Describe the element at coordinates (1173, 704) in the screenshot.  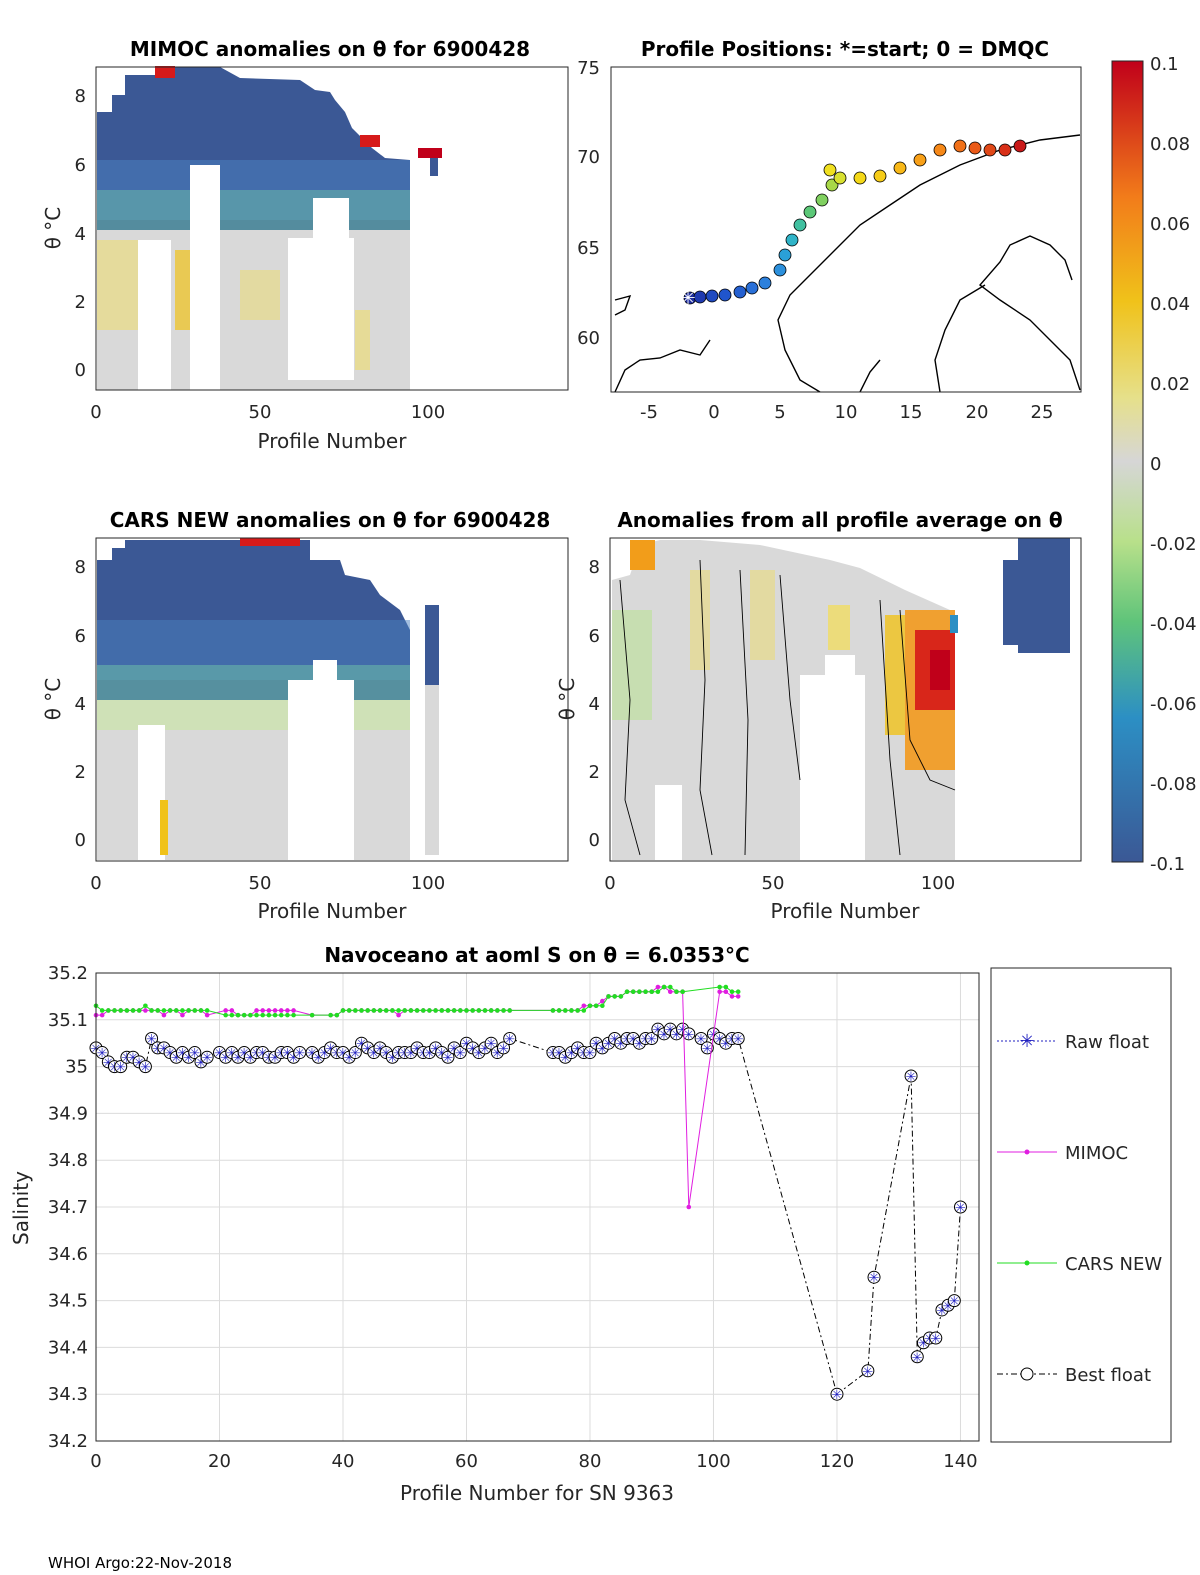
I see `colorbar-tick: -0.06` at that location.